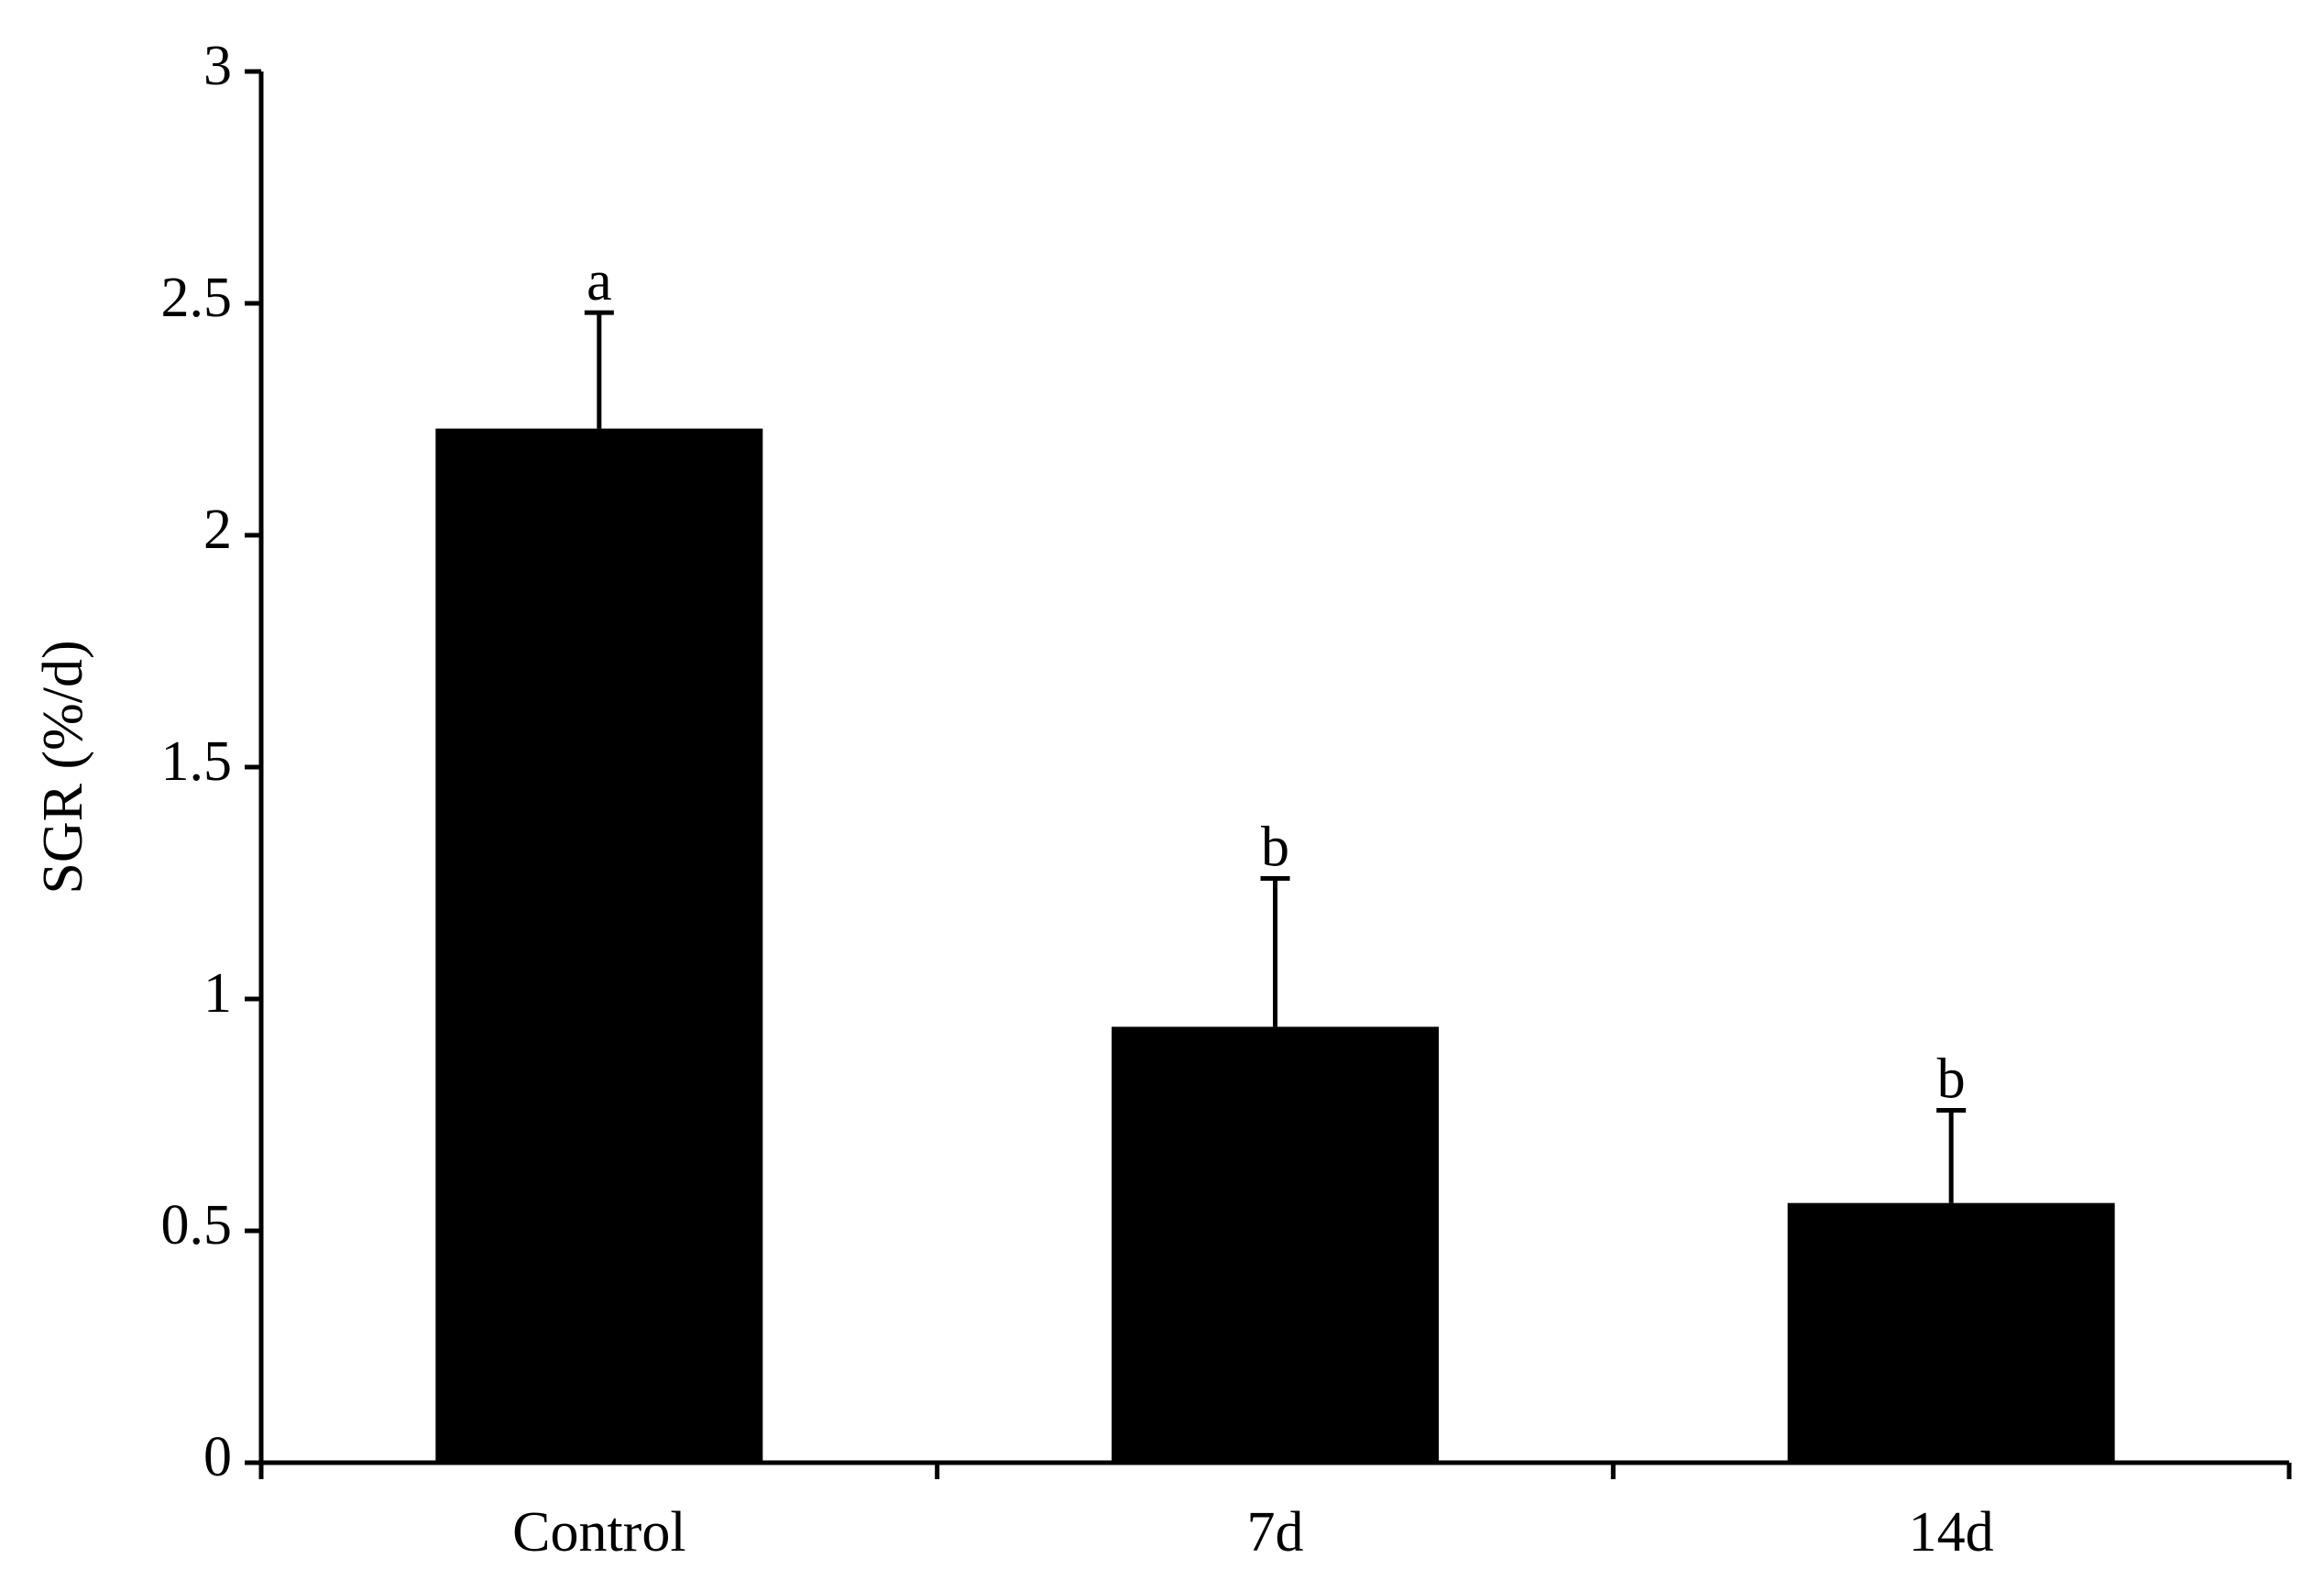 The width and height of the screenshot is (2324, 1591). I want to click on y-tick-label: 2, so click(217, 530).